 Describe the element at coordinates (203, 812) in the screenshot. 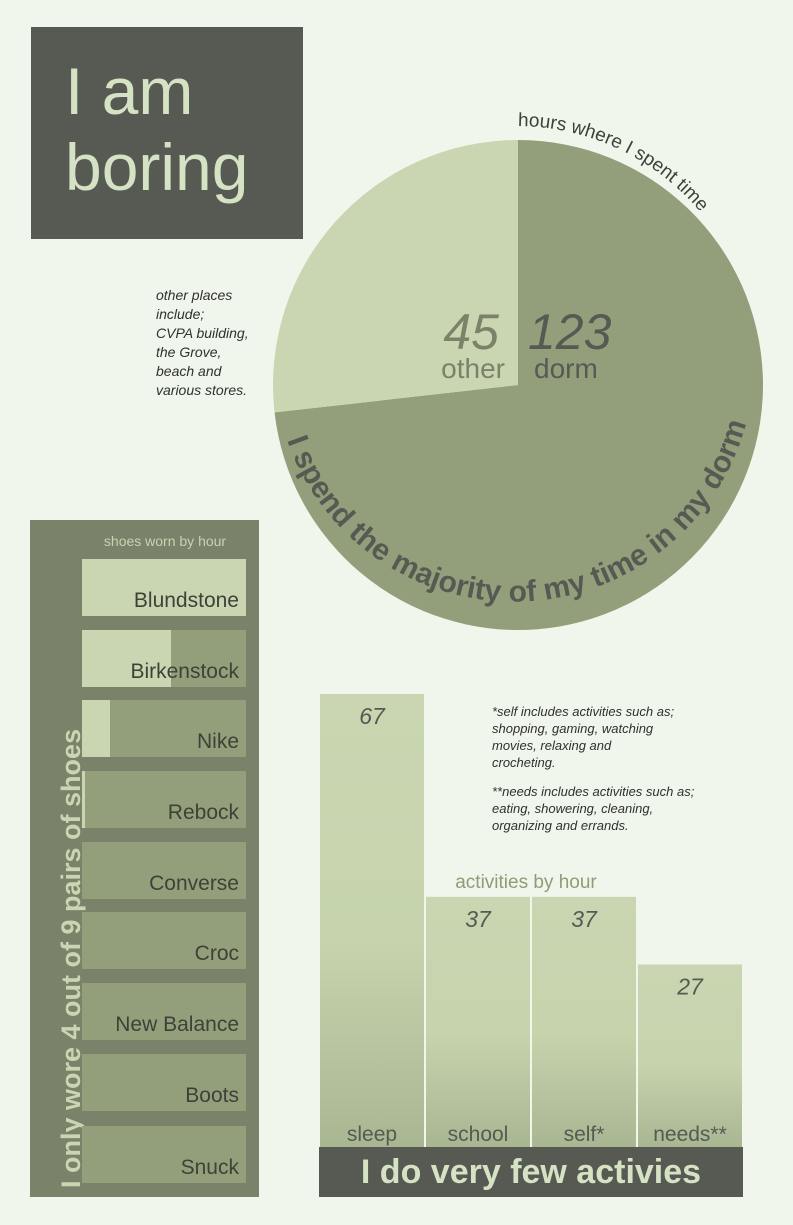

I see `shoe-label: Rebock` at that location.